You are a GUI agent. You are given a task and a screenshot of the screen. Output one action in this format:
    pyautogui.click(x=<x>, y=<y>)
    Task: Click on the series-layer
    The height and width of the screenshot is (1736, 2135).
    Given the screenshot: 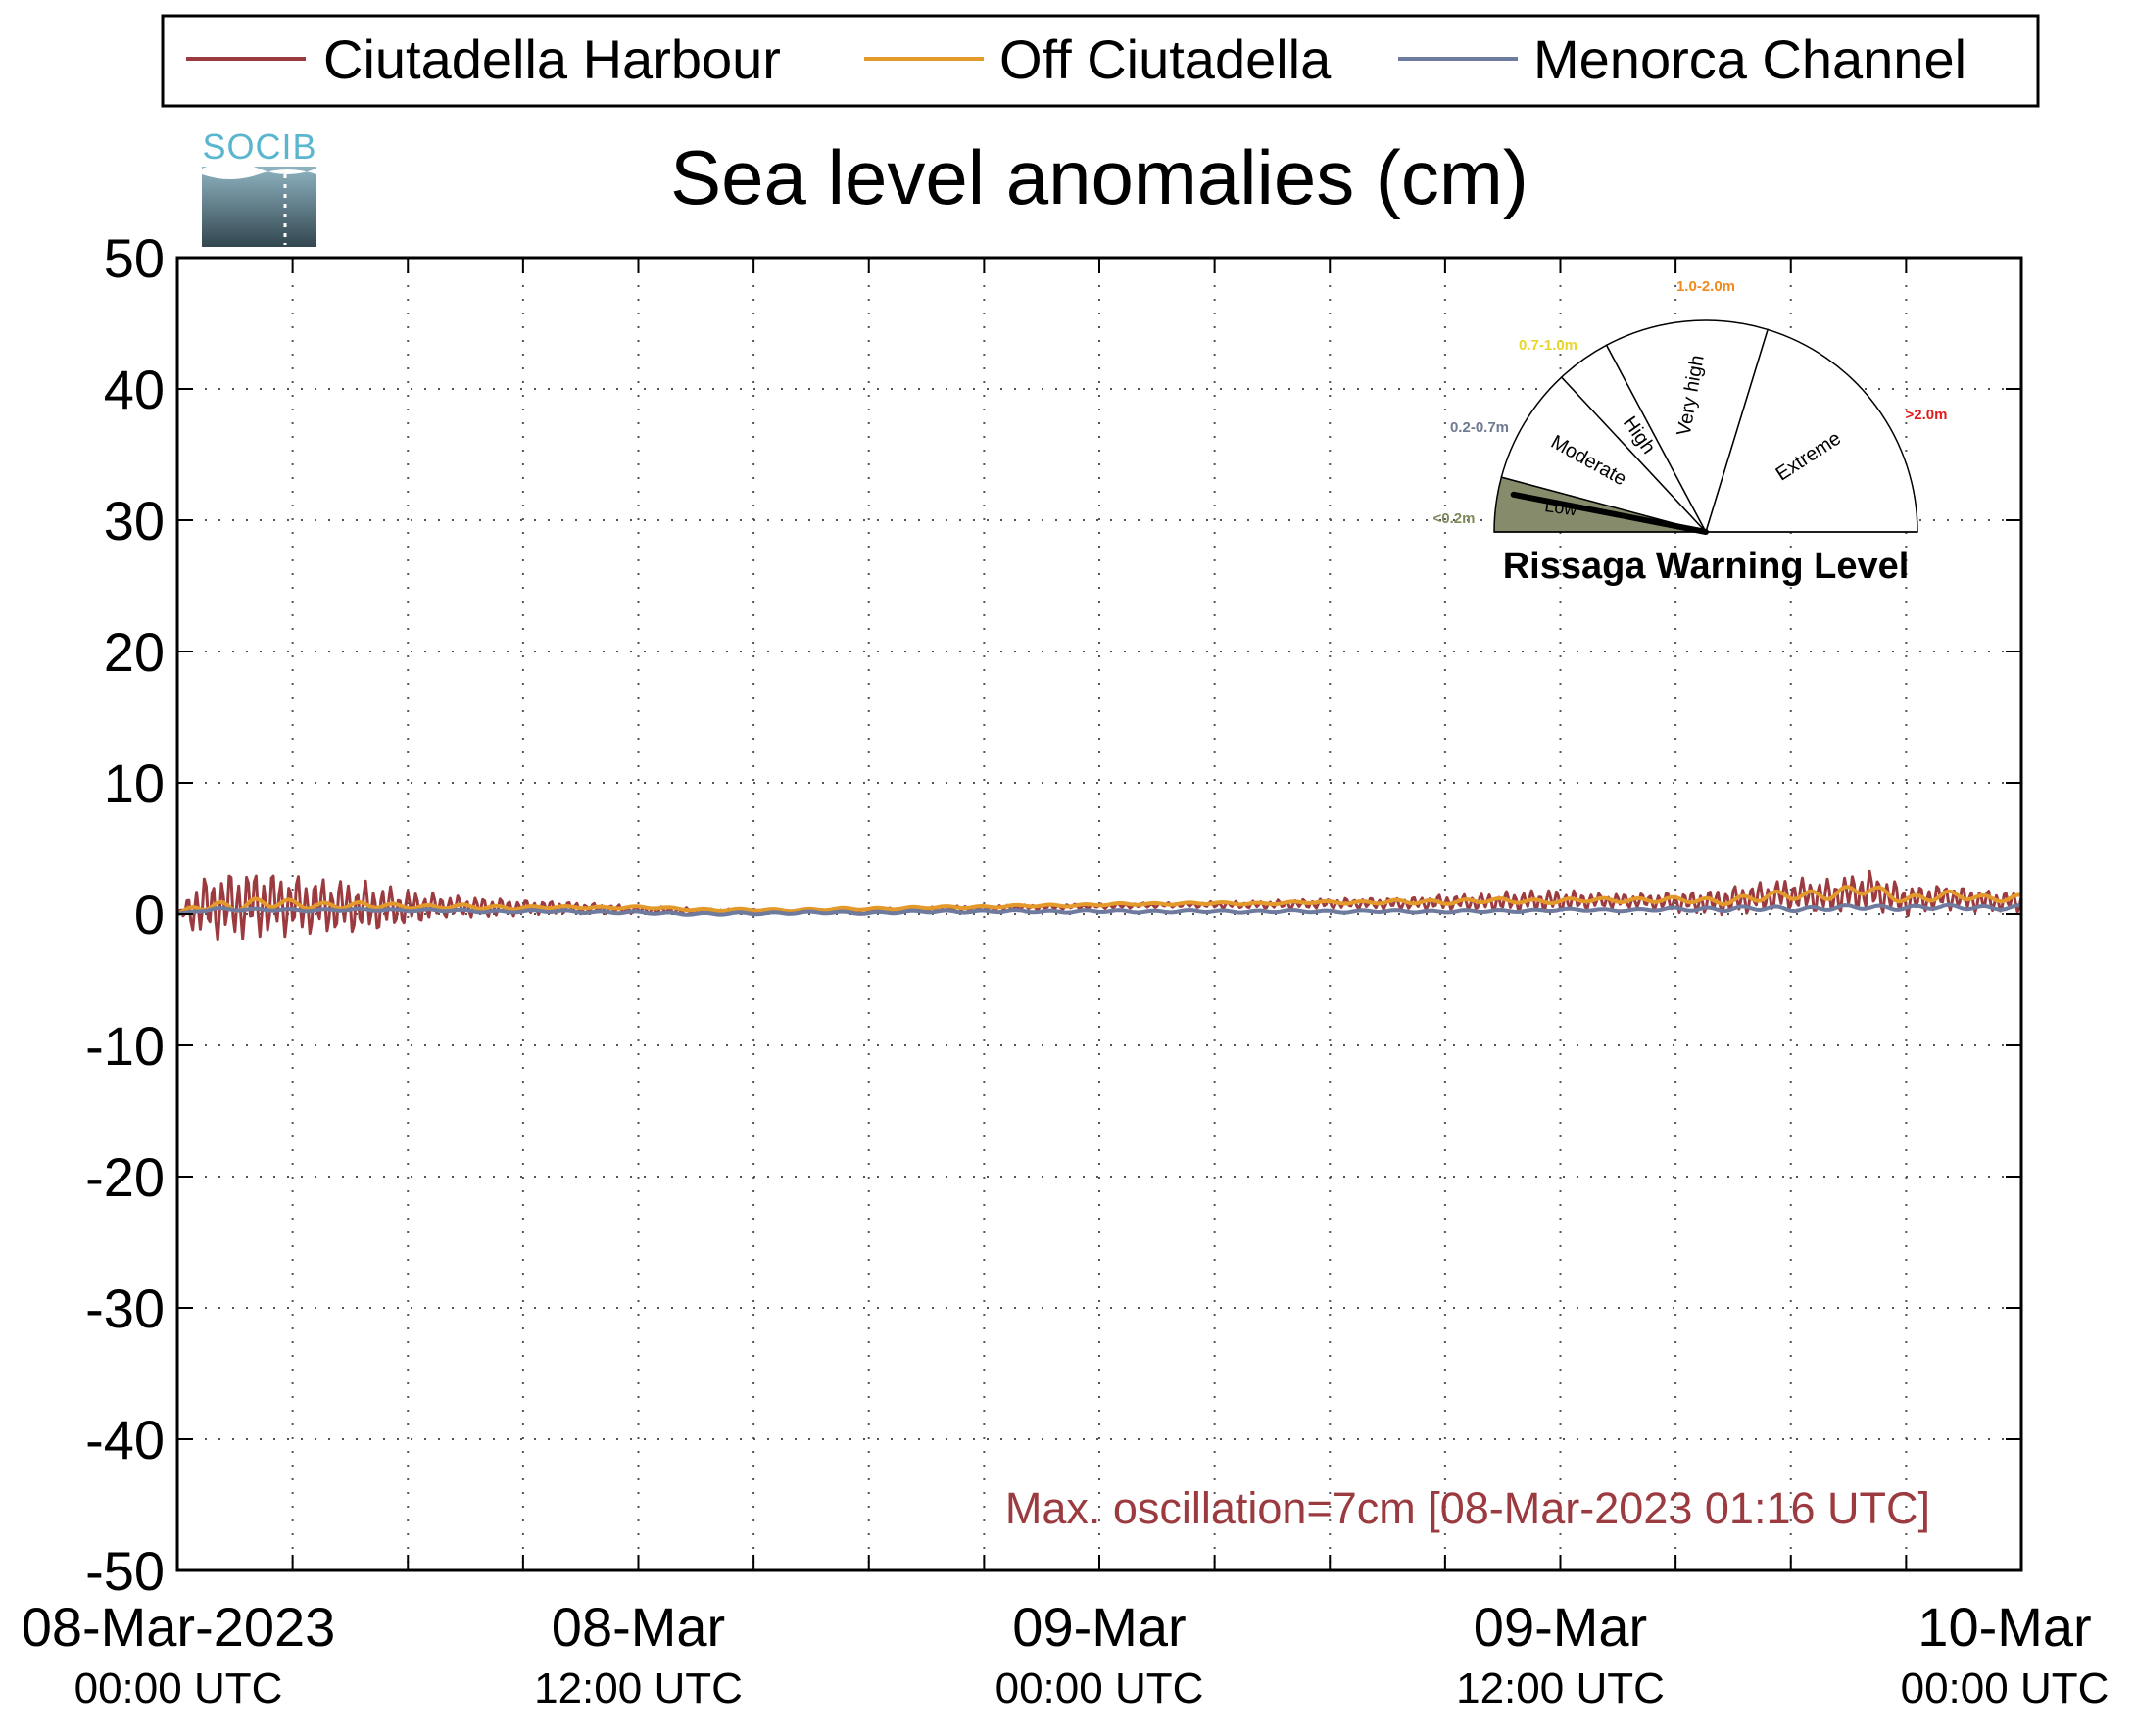 What is the action you would take?
    pyautogui.click(x=1099, y=905)
    